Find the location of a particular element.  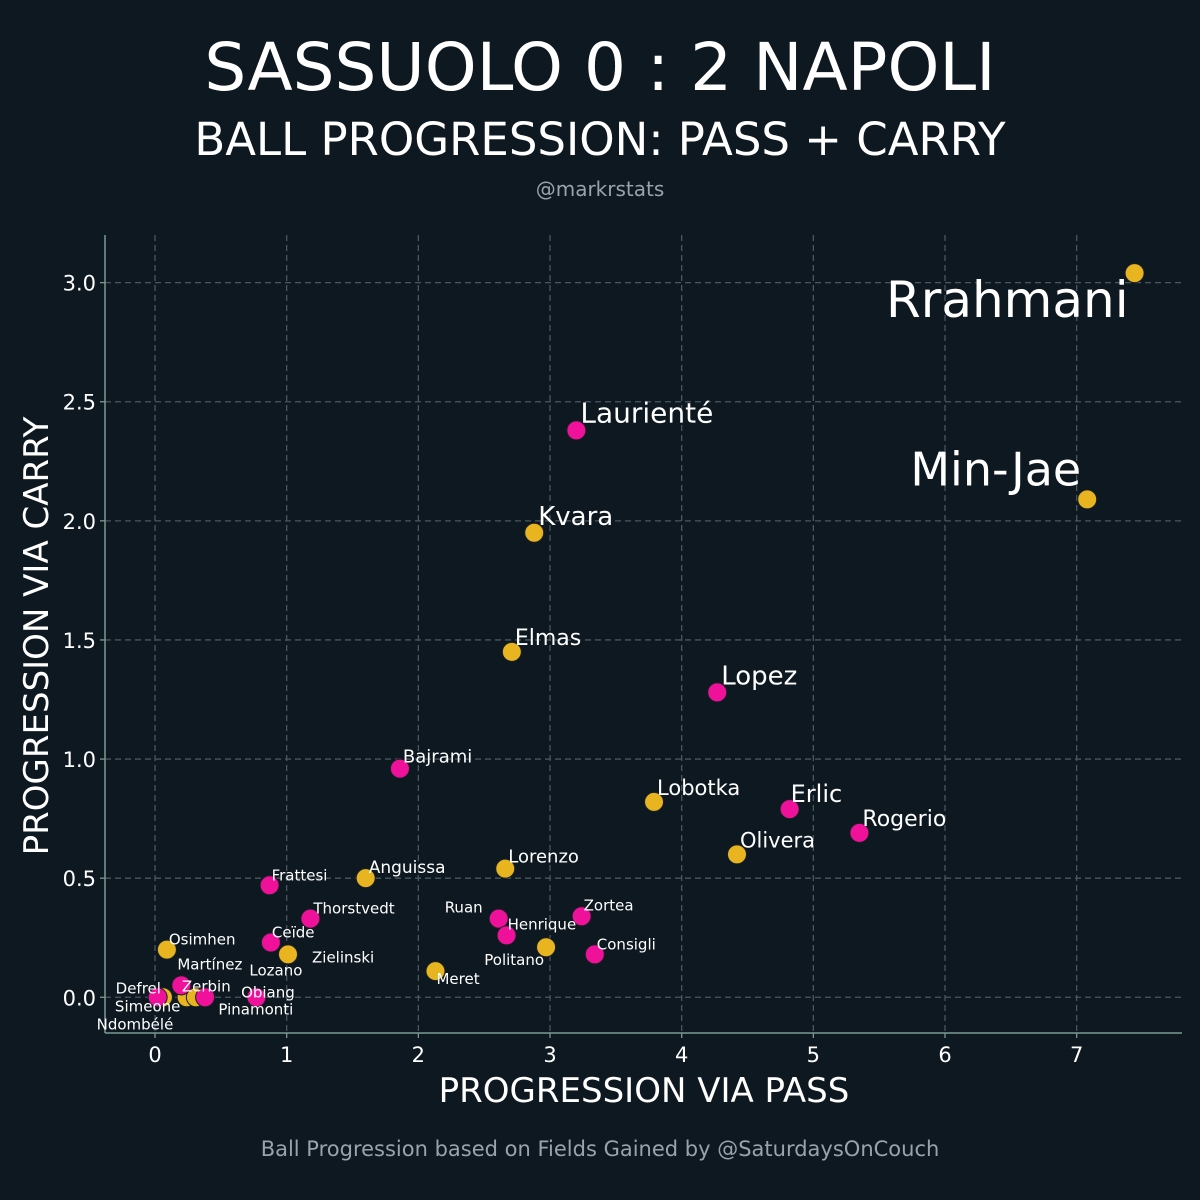

point-label: Obiang is located at coordinates (268, 992).